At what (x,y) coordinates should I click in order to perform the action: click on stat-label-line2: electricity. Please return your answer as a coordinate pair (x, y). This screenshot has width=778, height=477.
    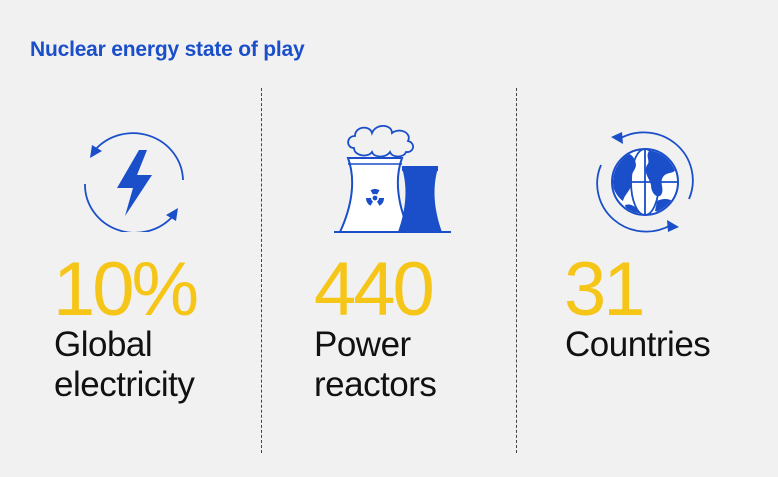
    Looking at the image, I should click on (124, 384).